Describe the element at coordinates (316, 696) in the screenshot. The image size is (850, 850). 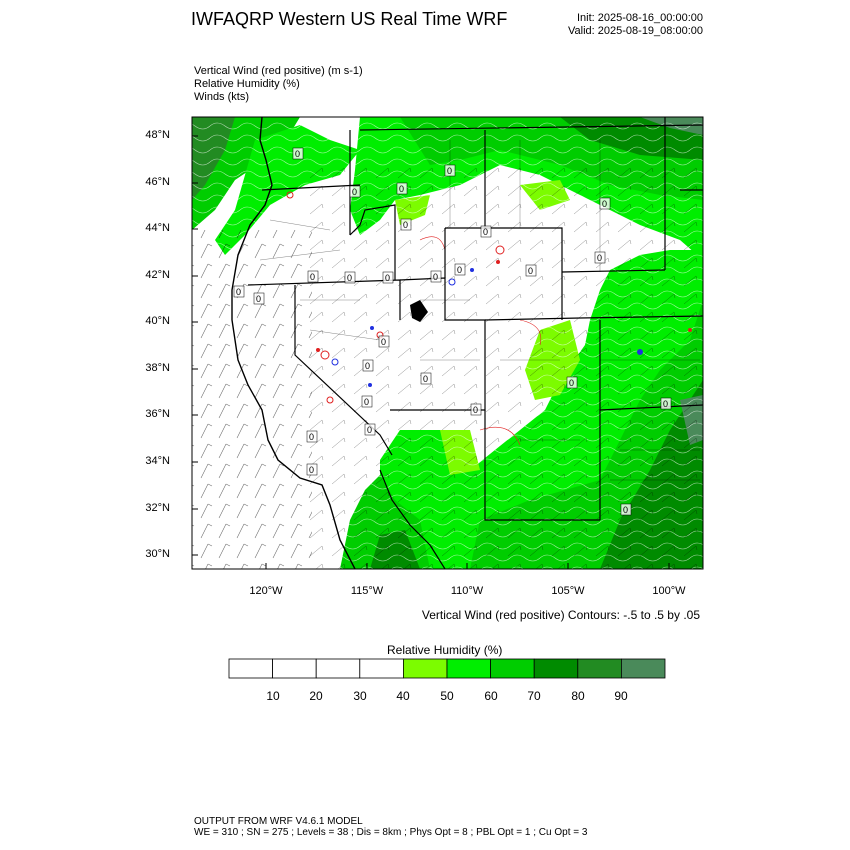
I see `colorbar-label-20: 20` at that location.